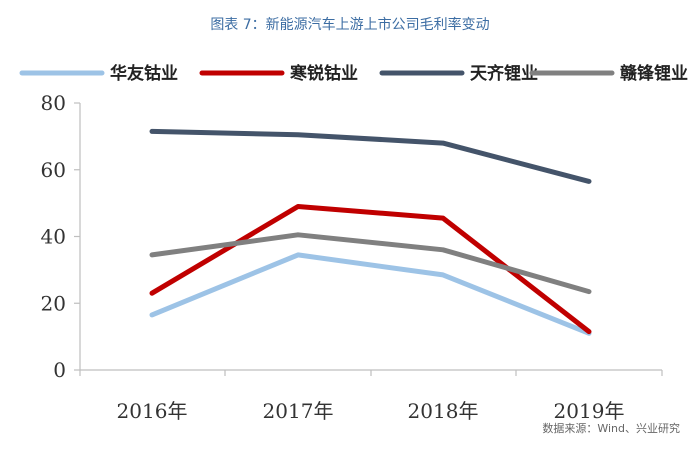 This screenshot has width=700, height=452. I want to click on legend-label-1: 华友钴业, so click(144, 73).